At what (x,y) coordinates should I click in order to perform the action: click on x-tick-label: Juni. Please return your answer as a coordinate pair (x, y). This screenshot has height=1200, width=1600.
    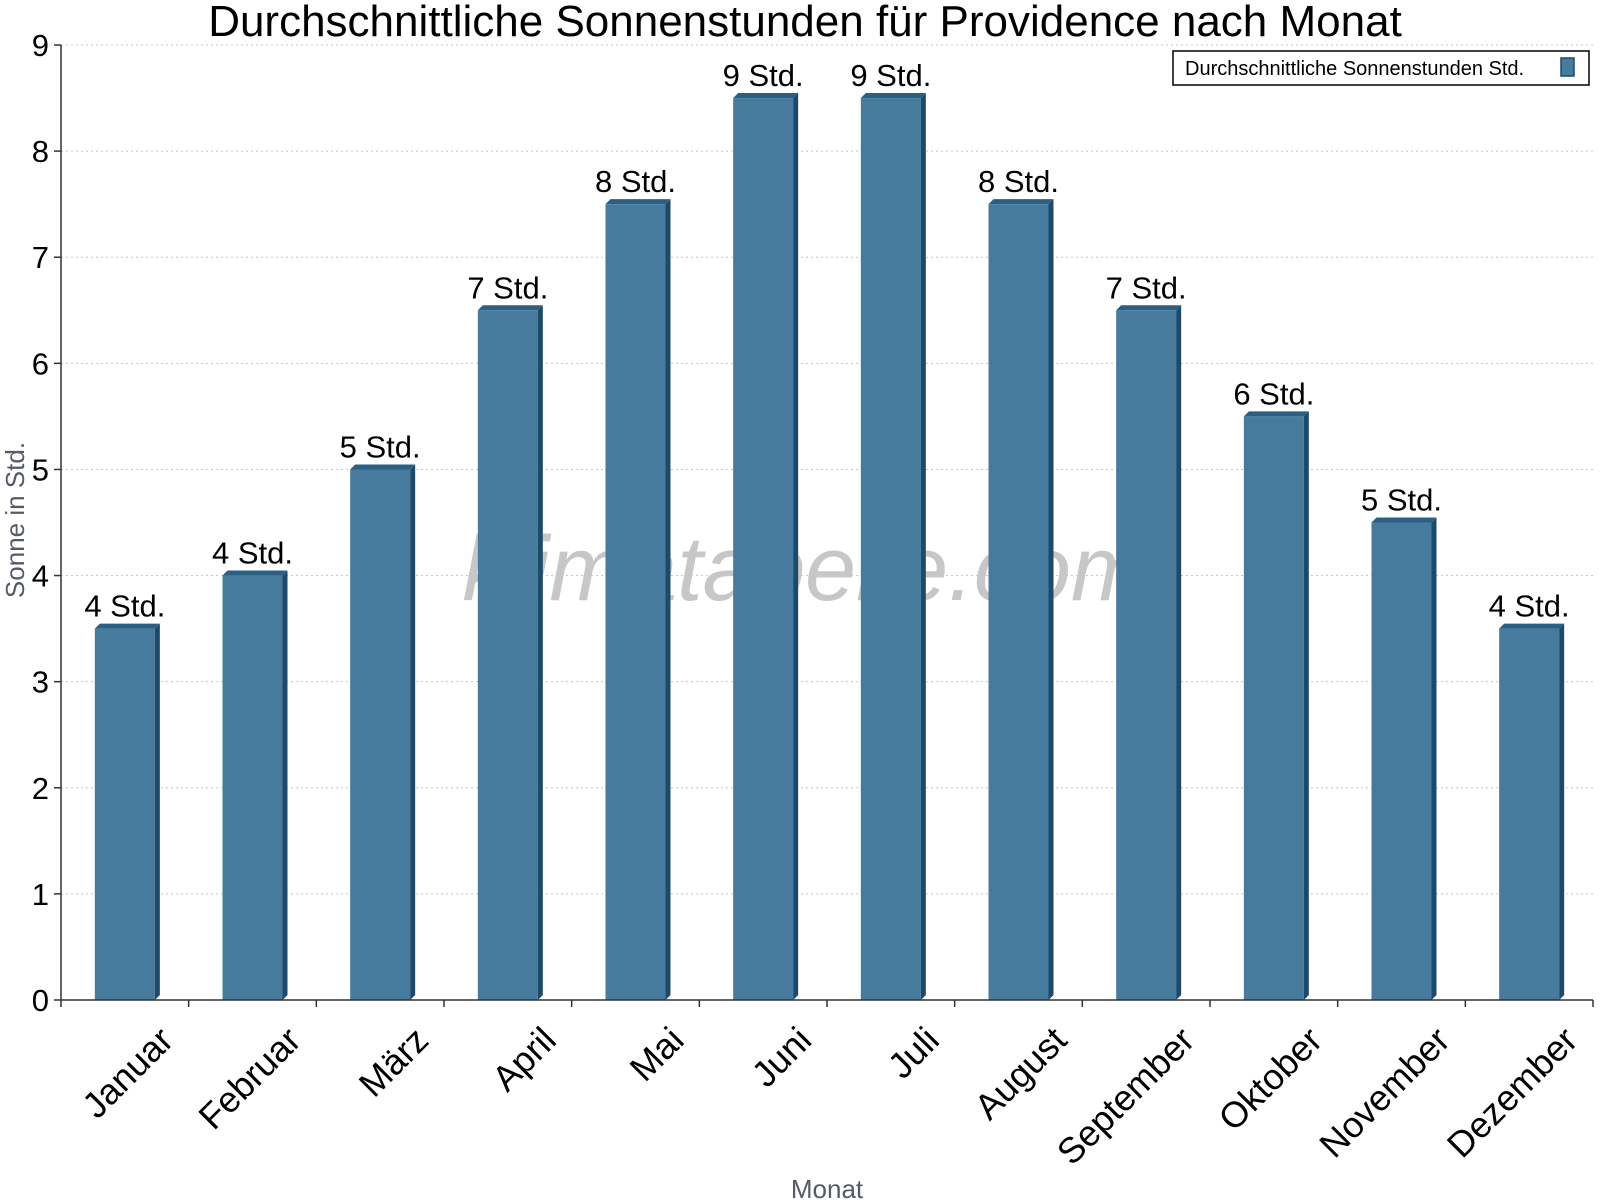
    Looking at the image, I should click on (781, 1057).